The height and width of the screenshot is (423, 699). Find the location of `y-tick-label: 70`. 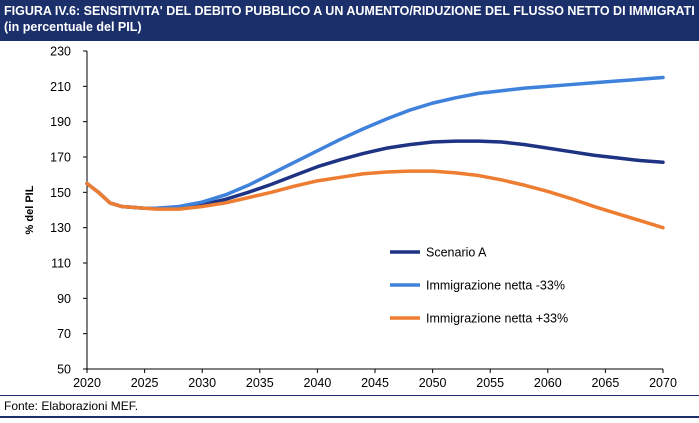

y-tick-label: 70 is located at coordinates (64, 334).